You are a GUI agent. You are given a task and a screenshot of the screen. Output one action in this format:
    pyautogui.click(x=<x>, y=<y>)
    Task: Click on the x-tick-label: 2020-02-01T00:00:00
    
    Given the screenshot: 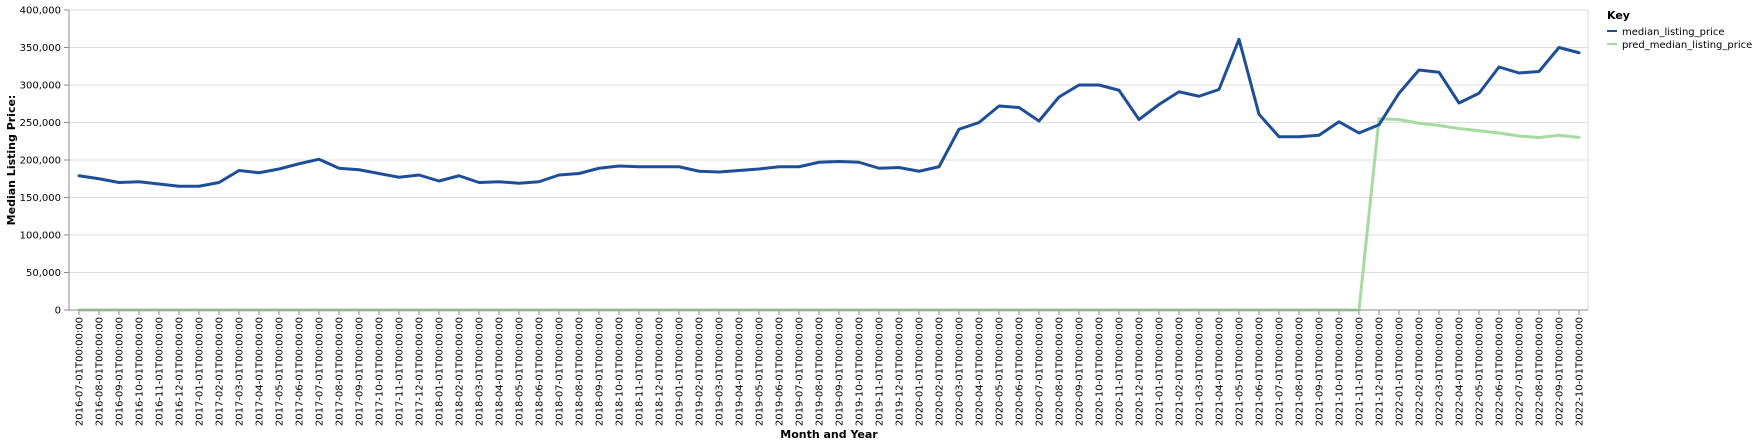 What is the action you would take?
    pyautogui.click(x=940, y=371)
    